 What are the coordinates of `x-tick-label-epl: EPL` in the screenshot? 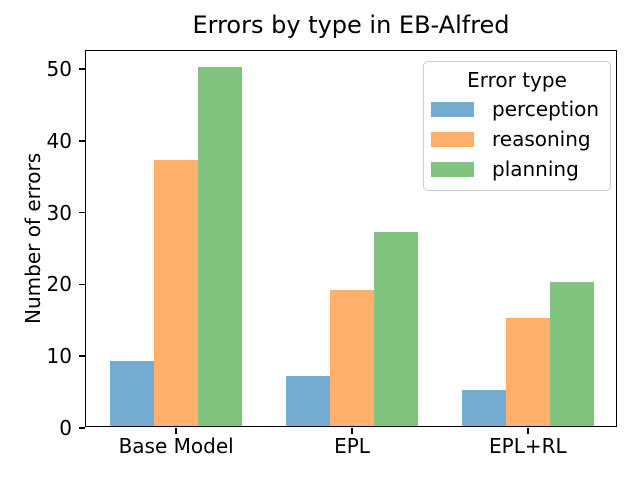 It's located at (352, 446).